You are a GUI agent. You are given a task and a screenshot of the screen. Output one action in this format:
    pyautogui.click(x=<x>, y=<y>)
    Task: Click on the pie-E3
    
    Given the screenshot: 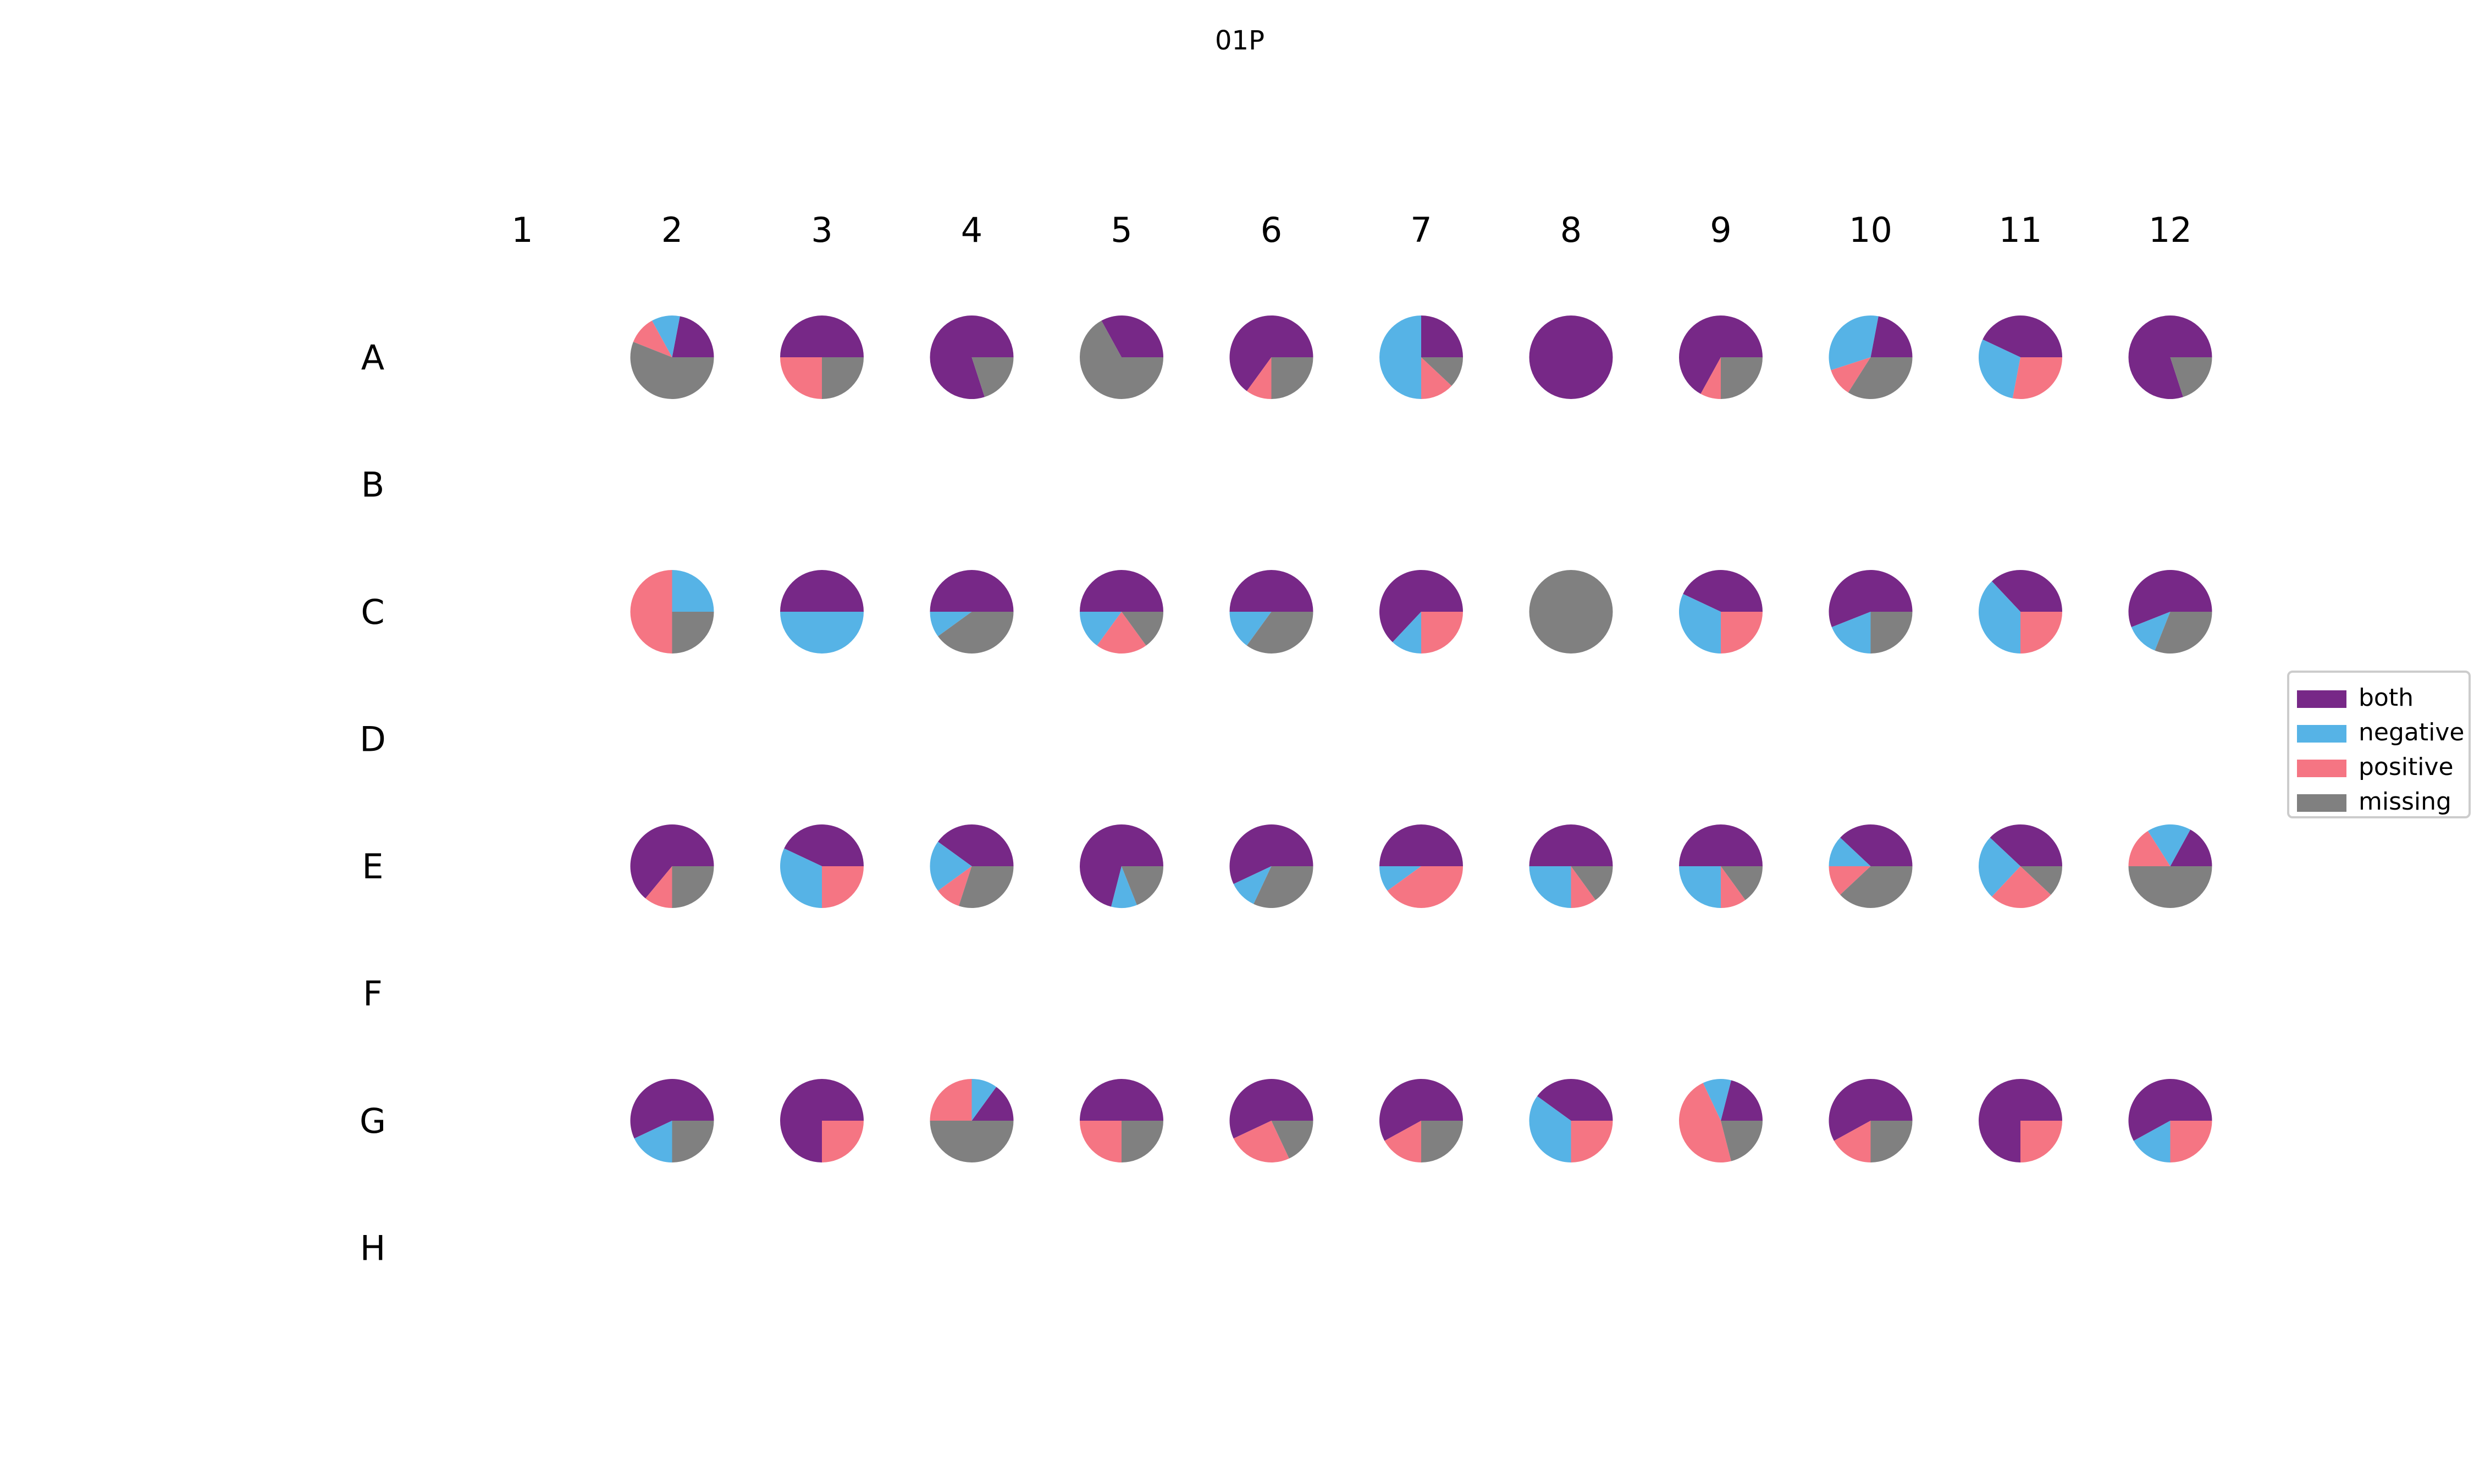 What is the action you would take?
    pyautogui.click(x=822, y=866)
    